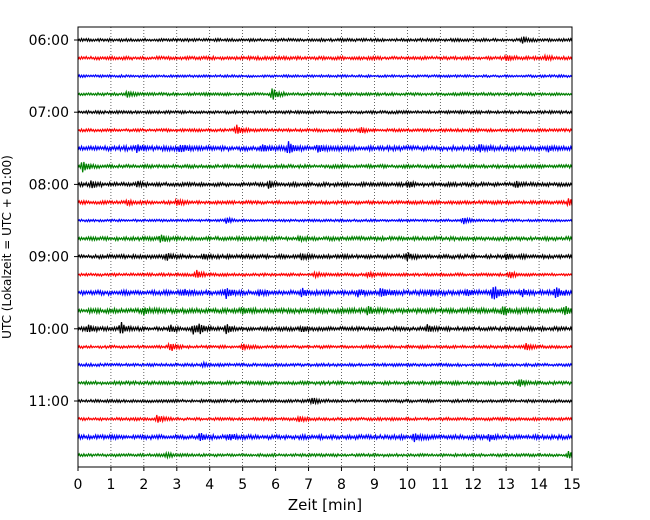 This screenshot has height=520, width=650. I want to click on x-tick-label-15: 15, so click(572, 485).